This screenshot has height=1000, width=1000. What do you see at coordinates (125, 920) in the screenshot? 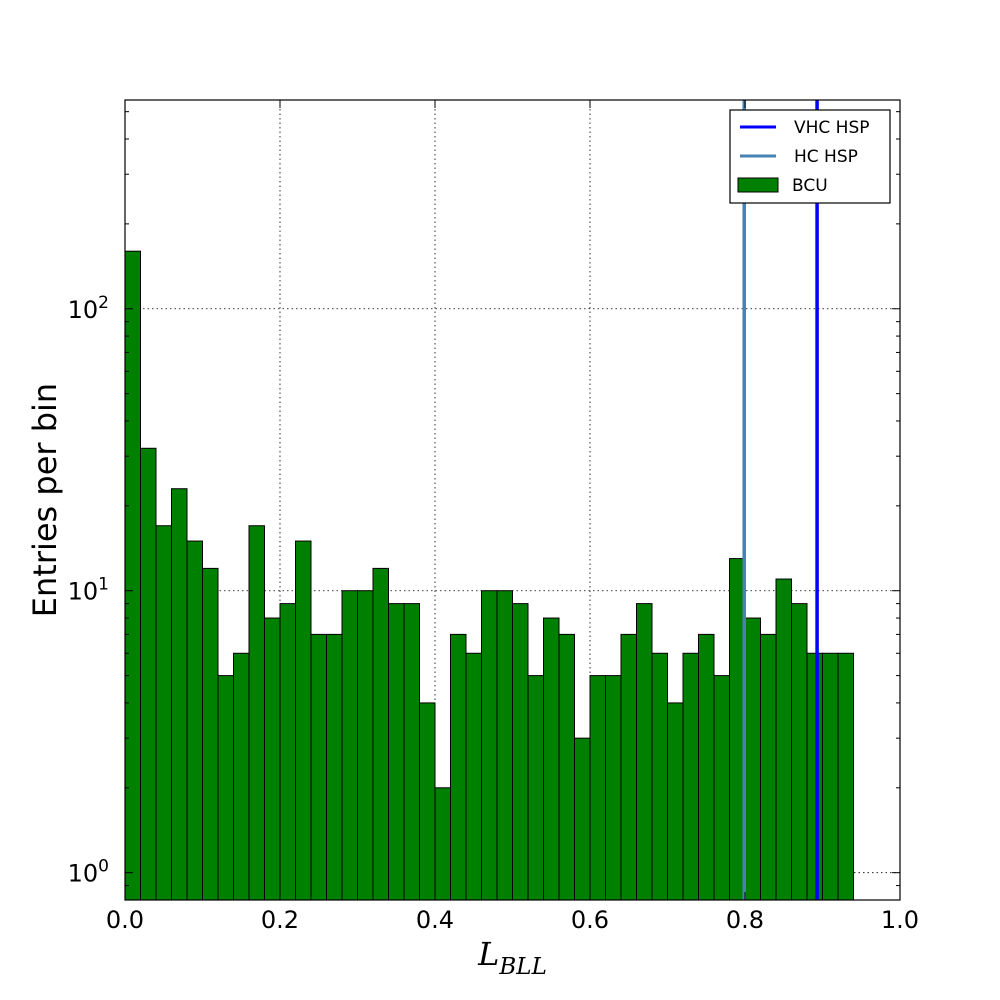
I see `x-tick-label: 0.0` at bounding box center [125, 920].